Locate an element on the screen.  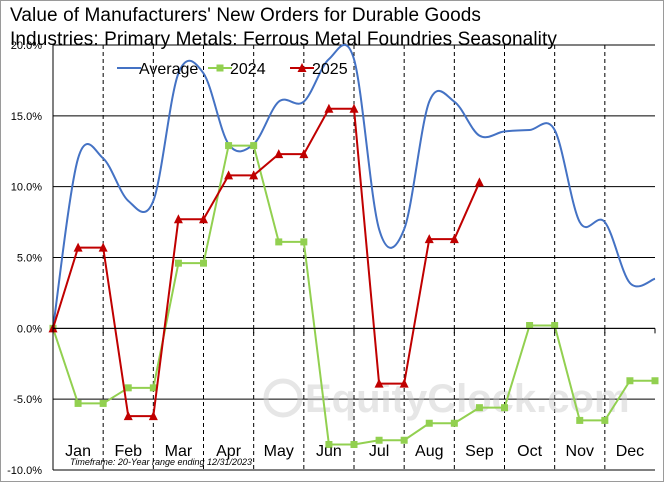
x-tick-label-may: May is located at coordinates (279, 451).